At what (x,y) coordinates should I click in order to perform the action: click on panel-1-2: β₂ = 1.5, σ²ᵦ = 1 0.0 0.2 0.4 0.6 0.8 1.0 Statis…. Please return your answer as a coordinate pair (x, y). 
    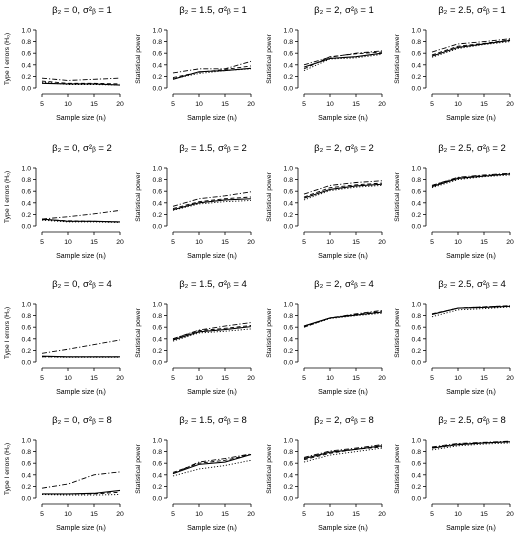
    Looking at the image, I should click on (195, 63).